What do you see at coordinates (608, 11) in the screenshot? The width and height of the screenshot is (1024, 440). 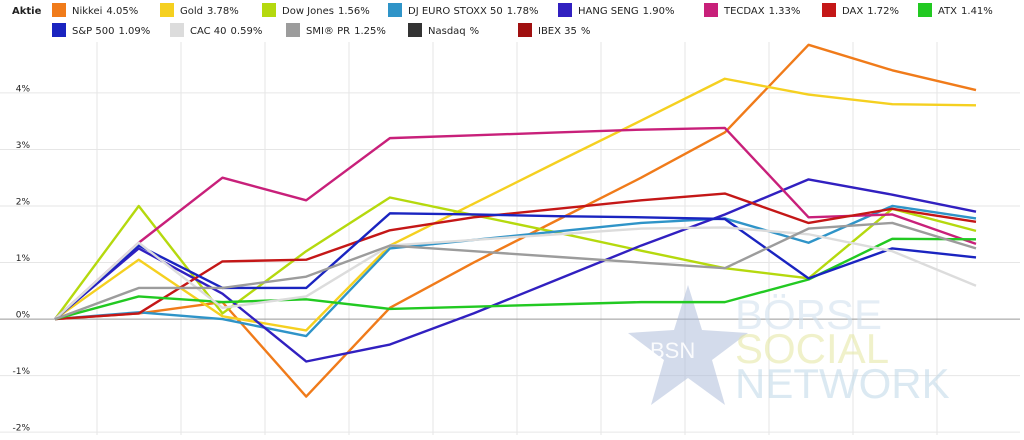 I see `legend-name: HANG SENG` at bounding box center [608, 11].